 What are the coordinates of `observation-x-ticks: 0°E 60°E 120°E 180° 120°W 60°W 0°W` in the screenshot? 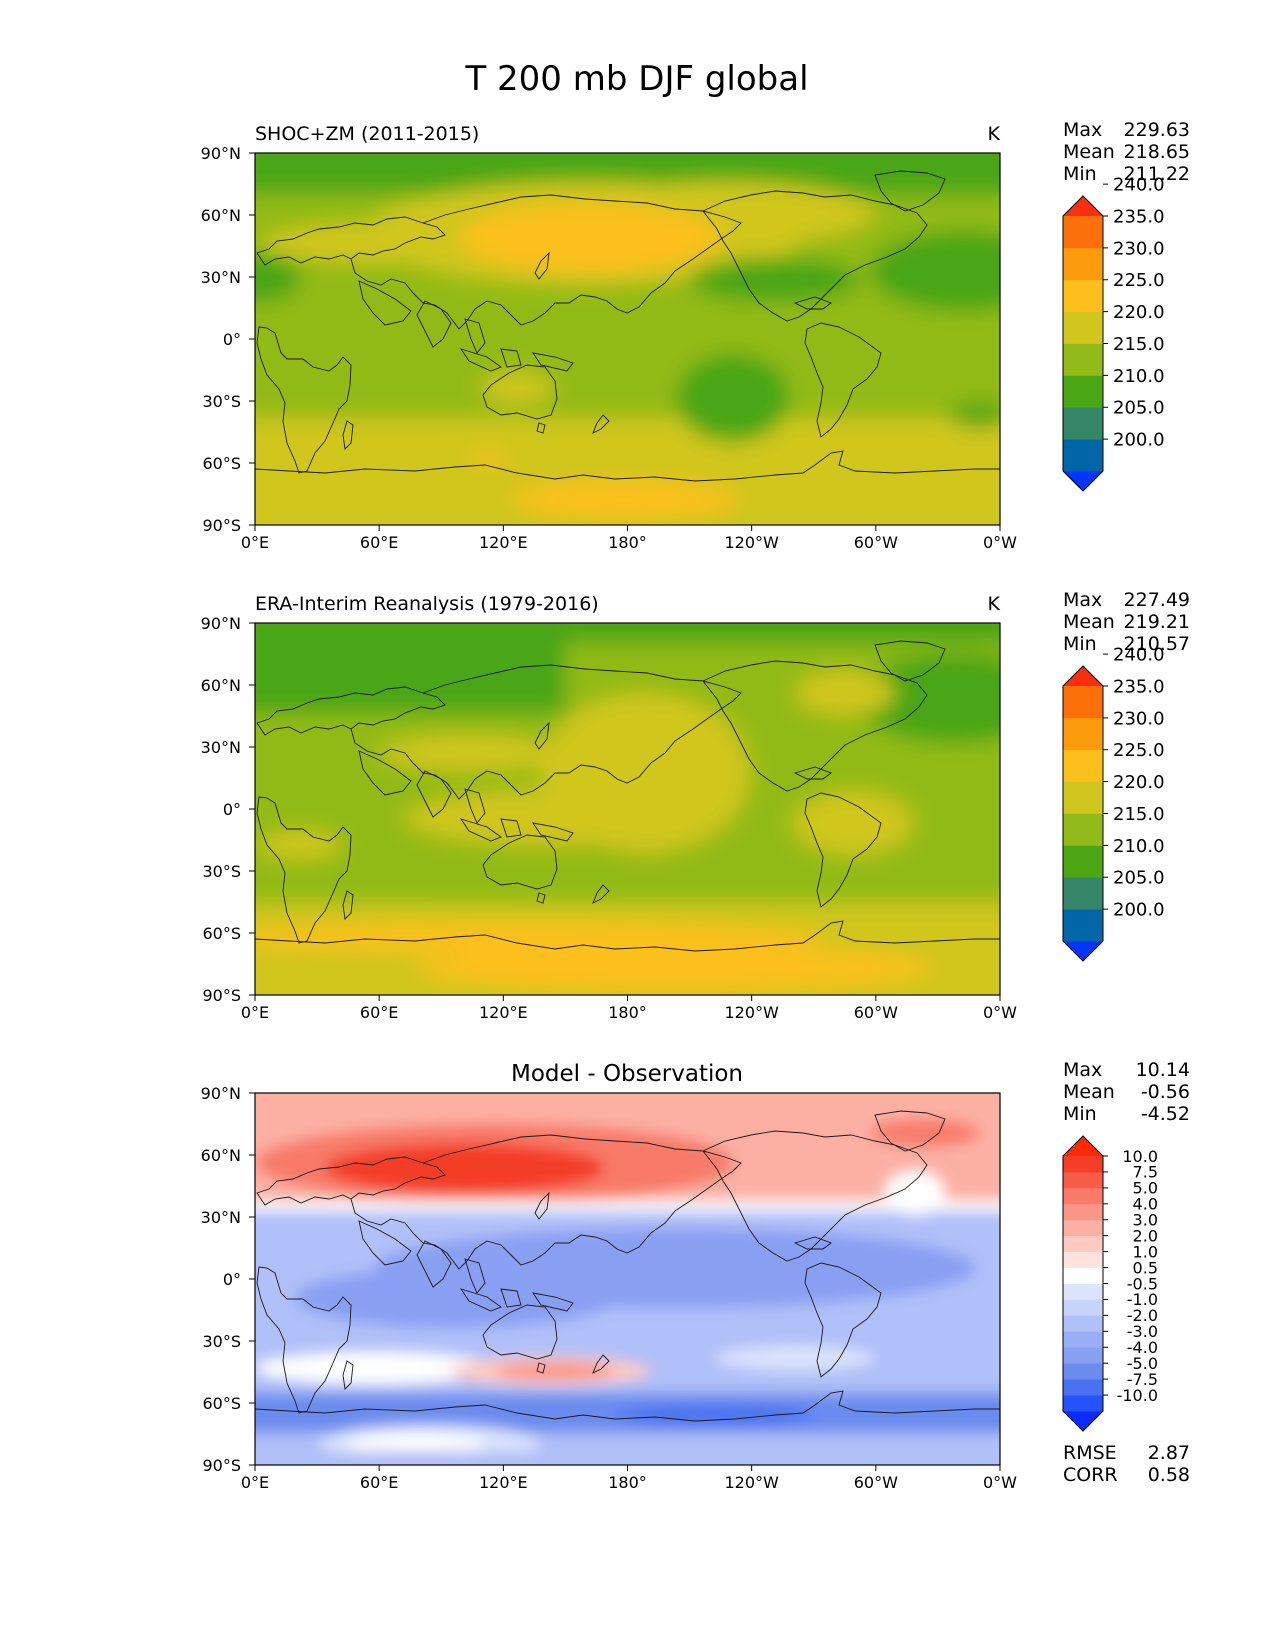 It's located at (629, 1008).